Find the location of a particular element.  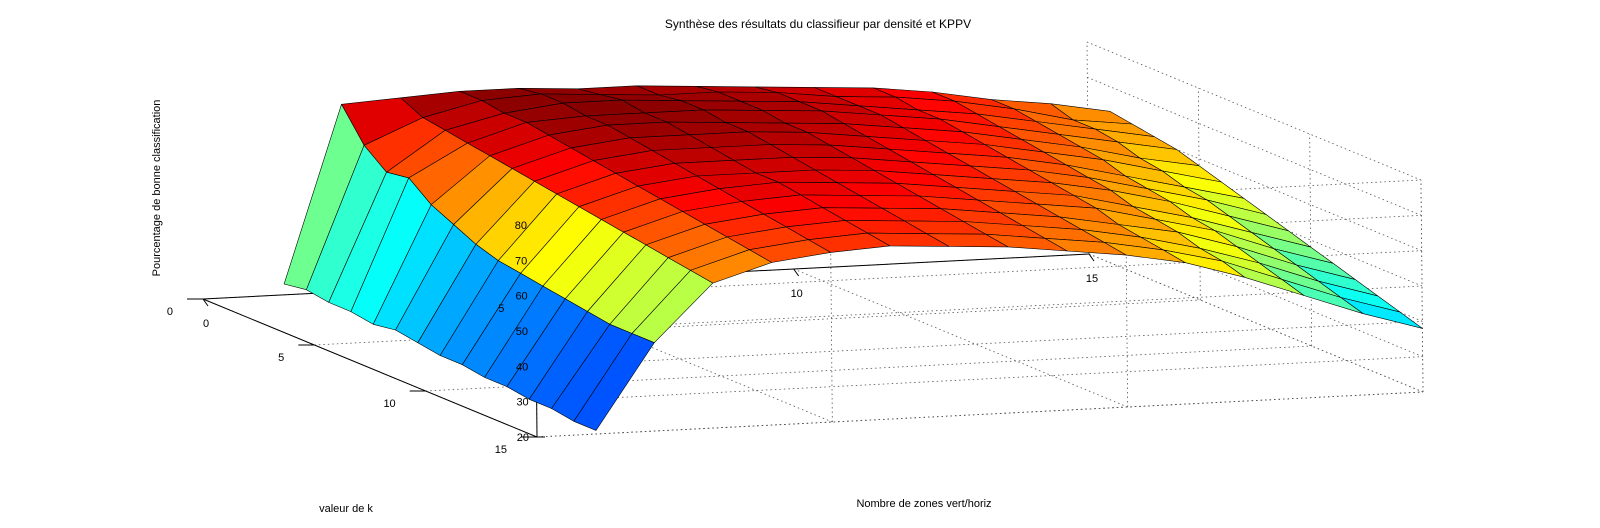

x-tick-label: 0 is located at coordinates (206, 324).